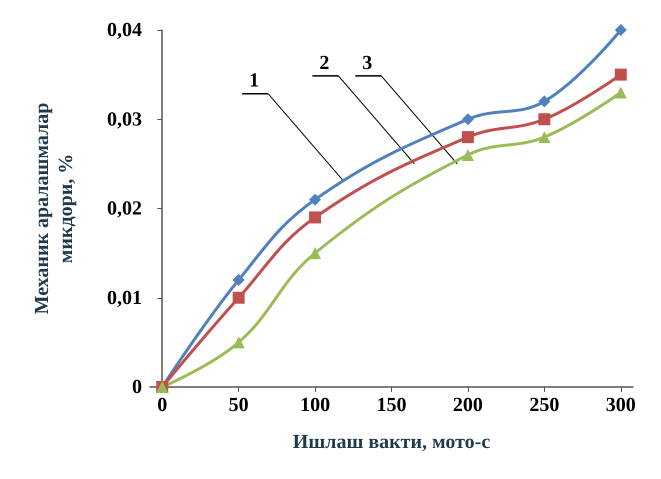  What do you see at coordinates (124, 297) in the screenshot?
I see `y-tick-label: 0,01` at bounding box center [124, 297].